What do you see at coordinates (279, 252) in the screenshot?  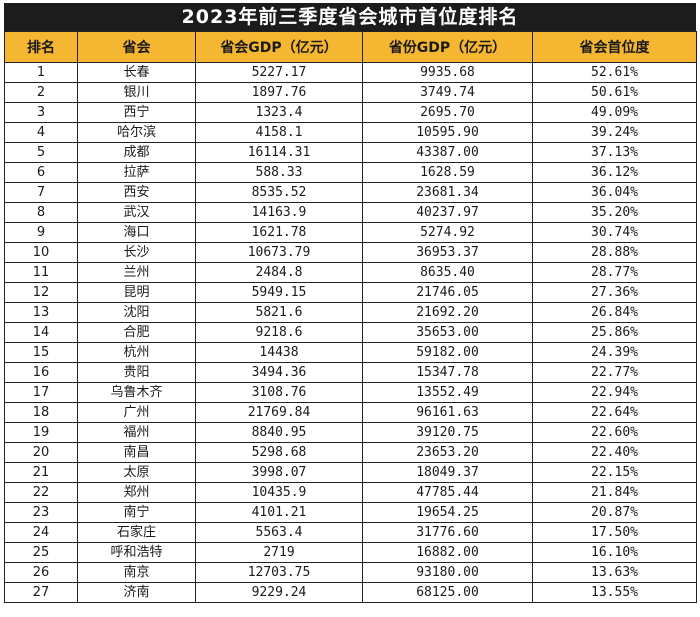 I see `city-gdp-cell: 10673.79` at bounding box center [279, 252].